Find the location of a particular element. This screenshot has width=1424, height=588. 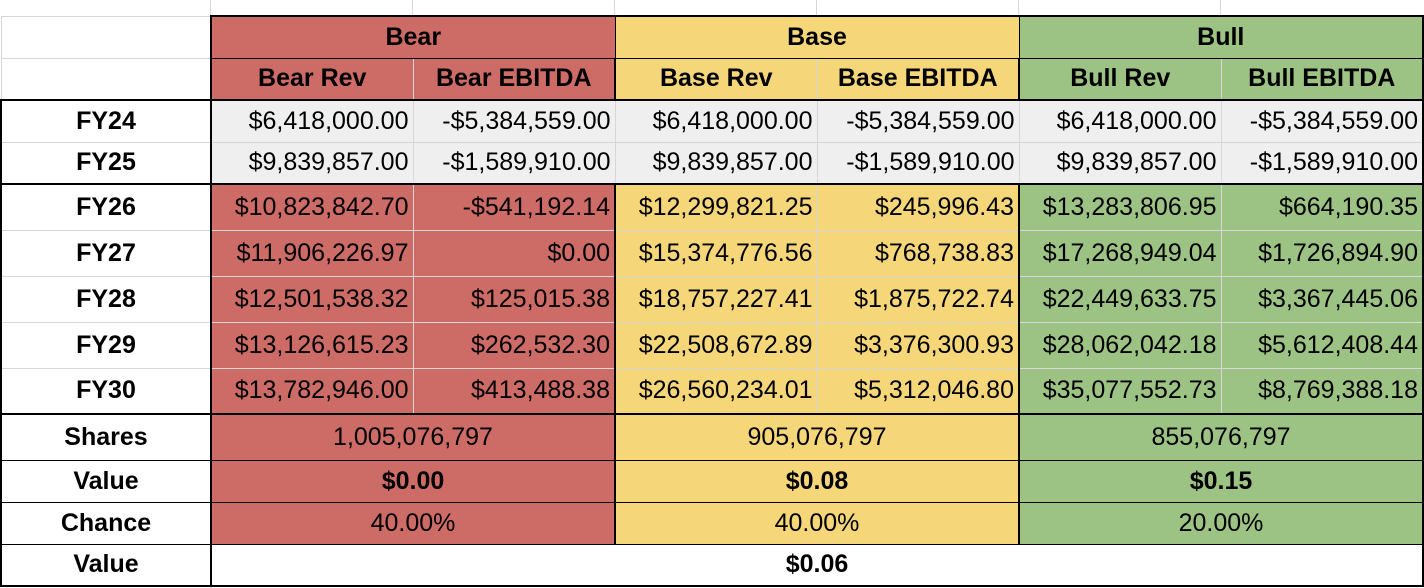

chance-row: Chance 40.00% 40.00% 20.00% is located at coordinates (712, 523).